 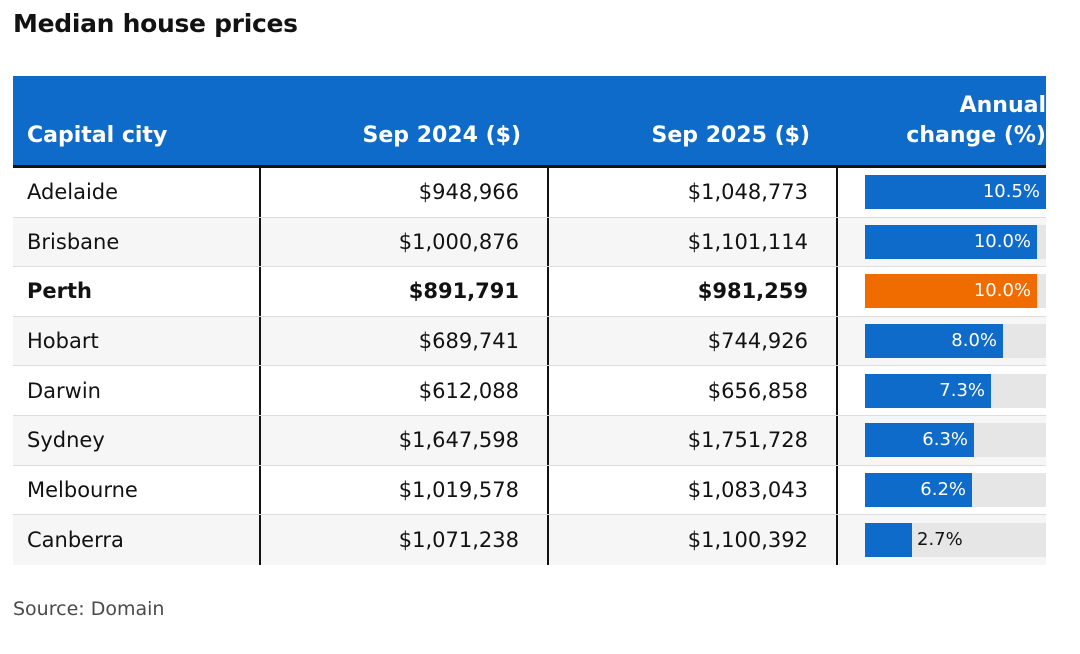 I want to click on header-sep-2024: Sep 2024 ($), so click(x=441, y=135).